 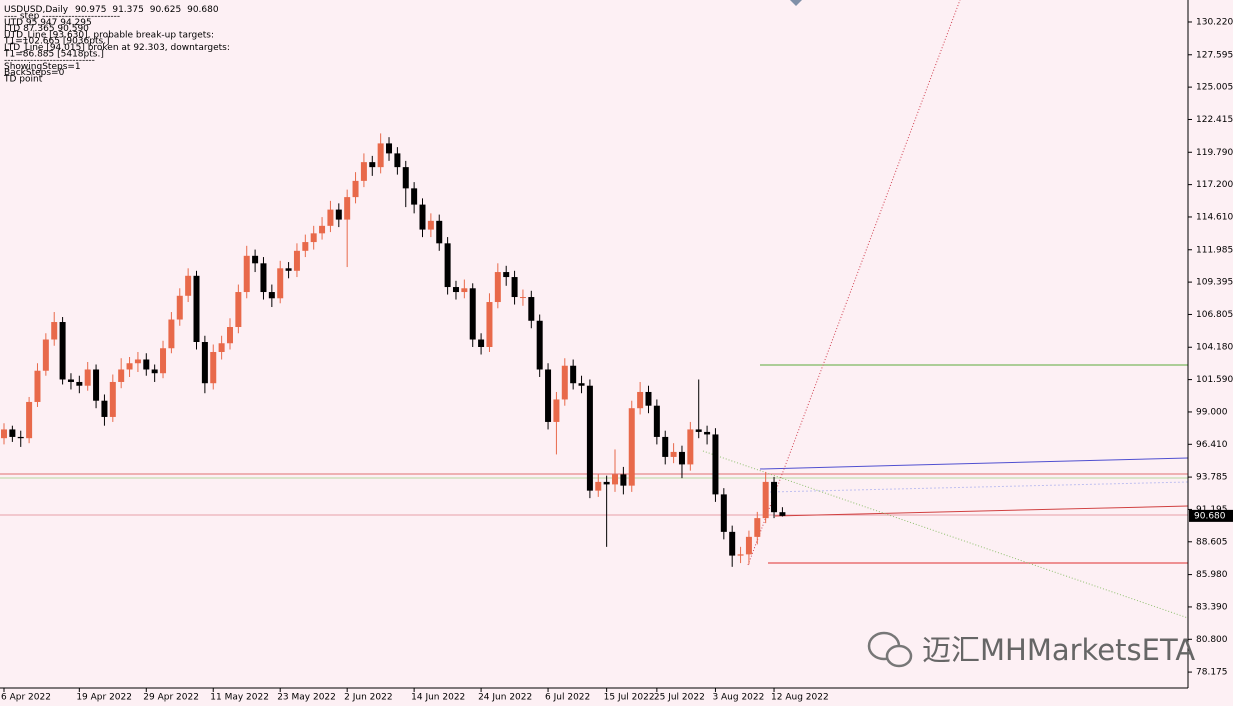 What do you see at coordinates (111, 10) in the screenshot?
I see `chart-header: USDUSD,Daily 90.975 91.375 90.625 90.680` at bounding box center [111, 10].